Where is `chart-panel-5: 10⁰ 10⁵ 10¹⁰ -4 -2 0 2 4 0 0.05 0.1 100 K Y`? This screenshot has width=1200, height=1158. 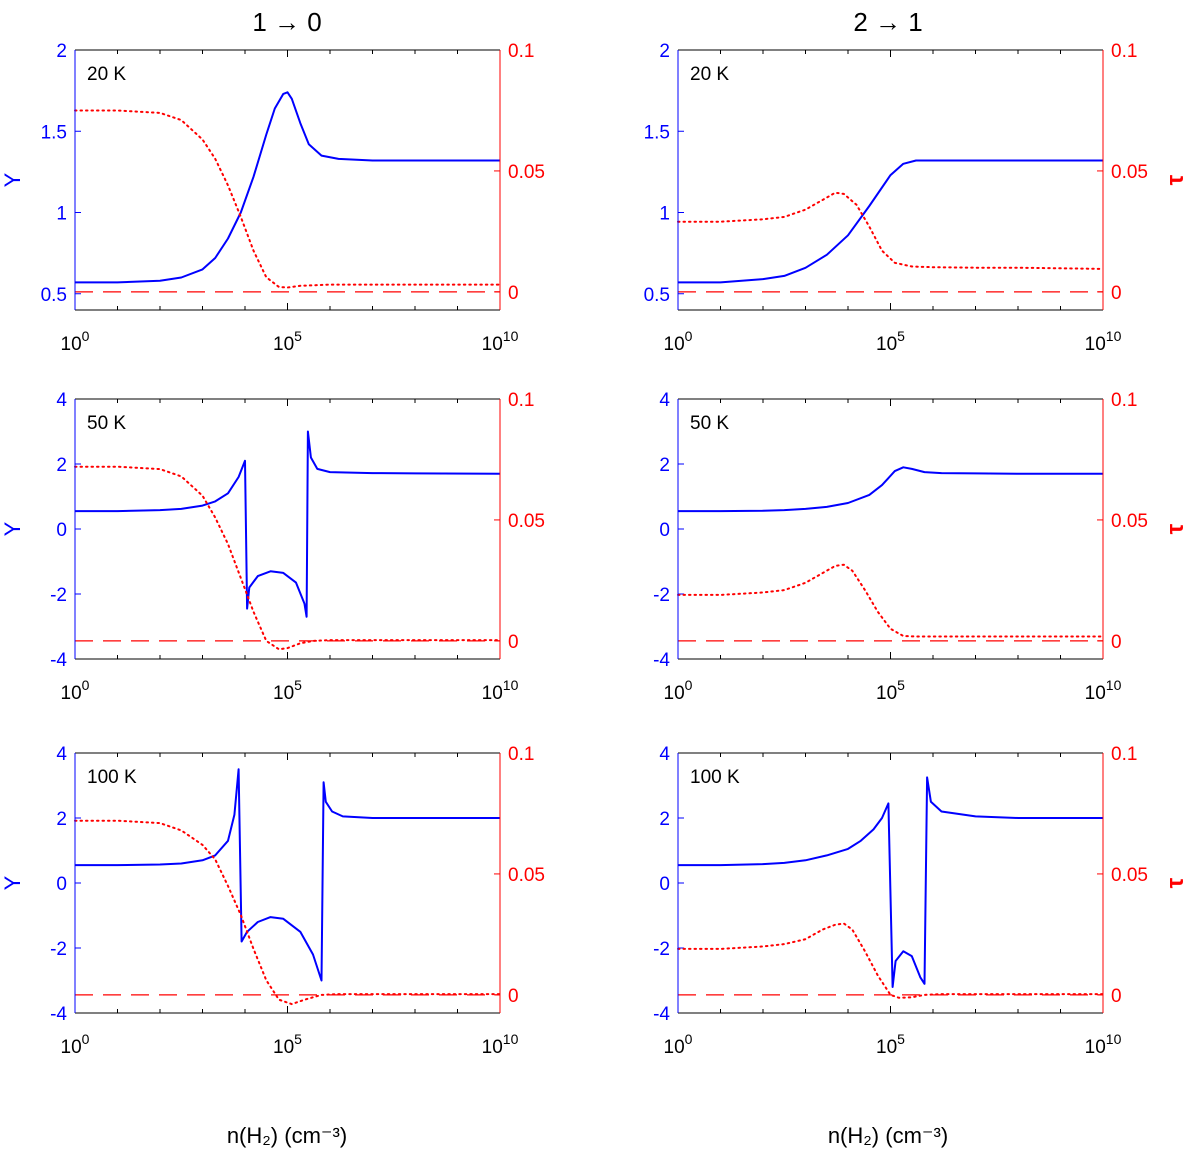 chart-panel-5: 10⁰ 10⁵ 10¹⁰ -4 -2 0 2 4 0 0.05 0.1 100 K Y is located at coordinates (272, 901).